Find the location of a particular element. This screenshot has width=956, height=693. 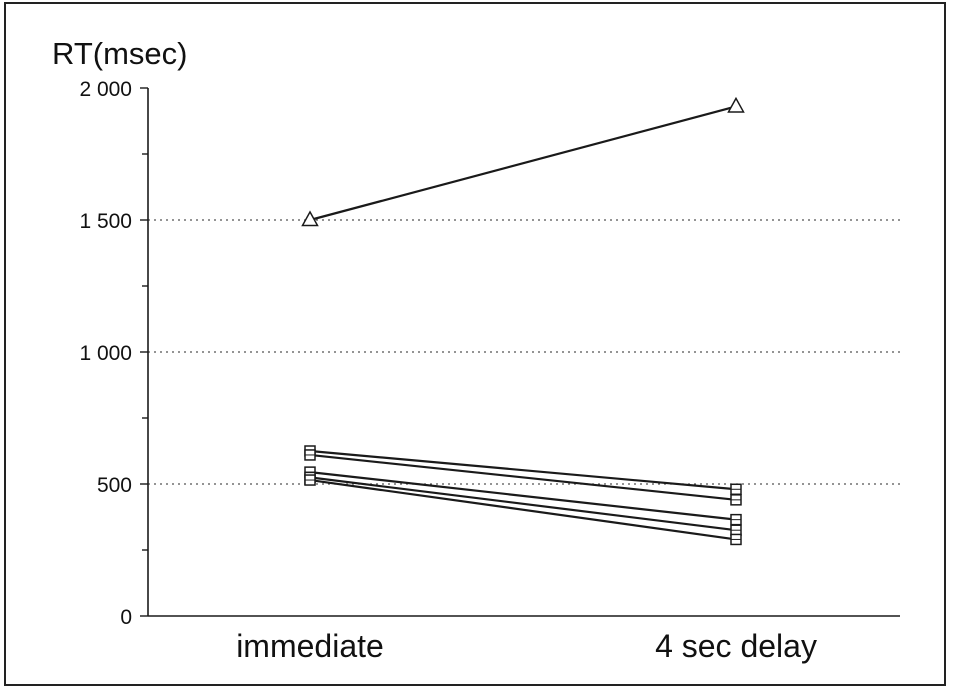

x-category-label: 4 sec delay is located at coordinates (736, 646).